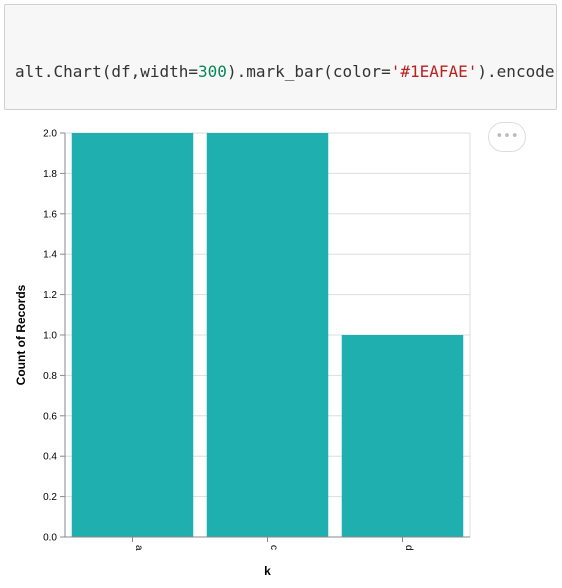 The height and width of the screenshot is (588, 562). Describe the element at coordinates (273, 547) in the screenshot. I see `x-tick-label: c` at that location.